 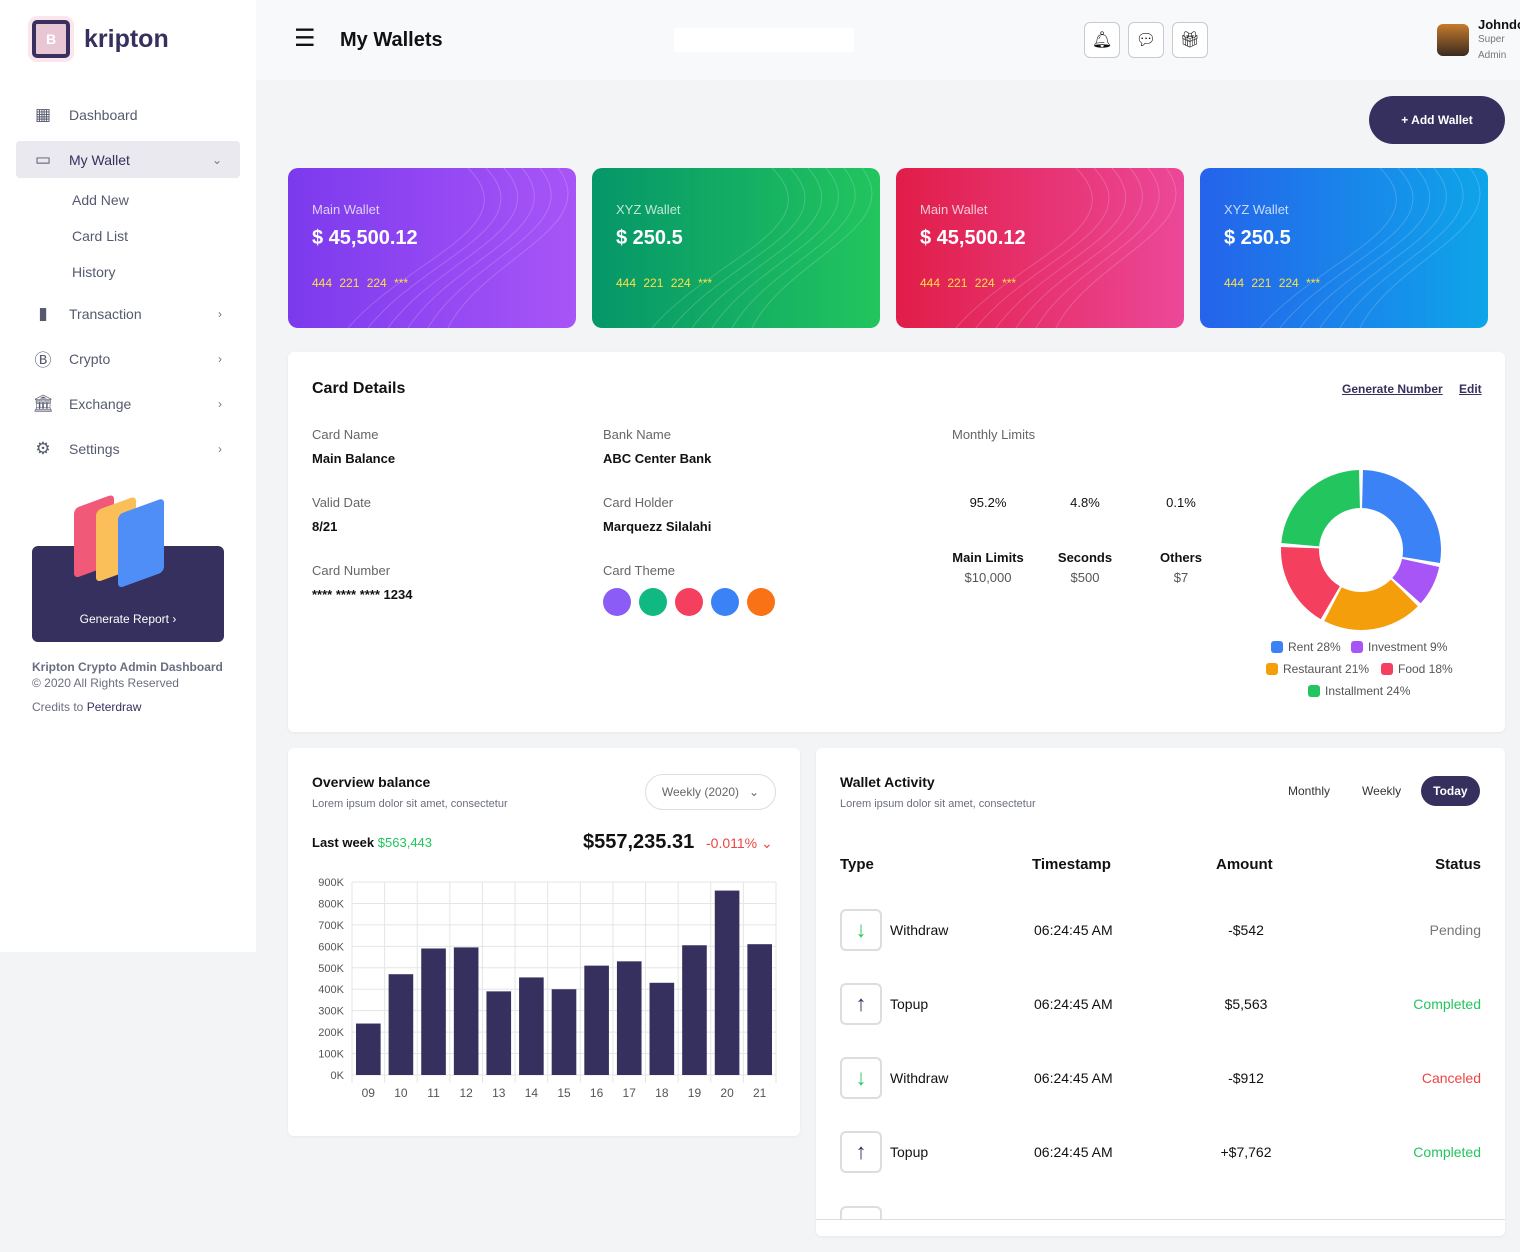 What do you see at coordinates (1470, 389) in the screenshot?
I see `edit-link: Edit` at bounding box center [1470, 389].